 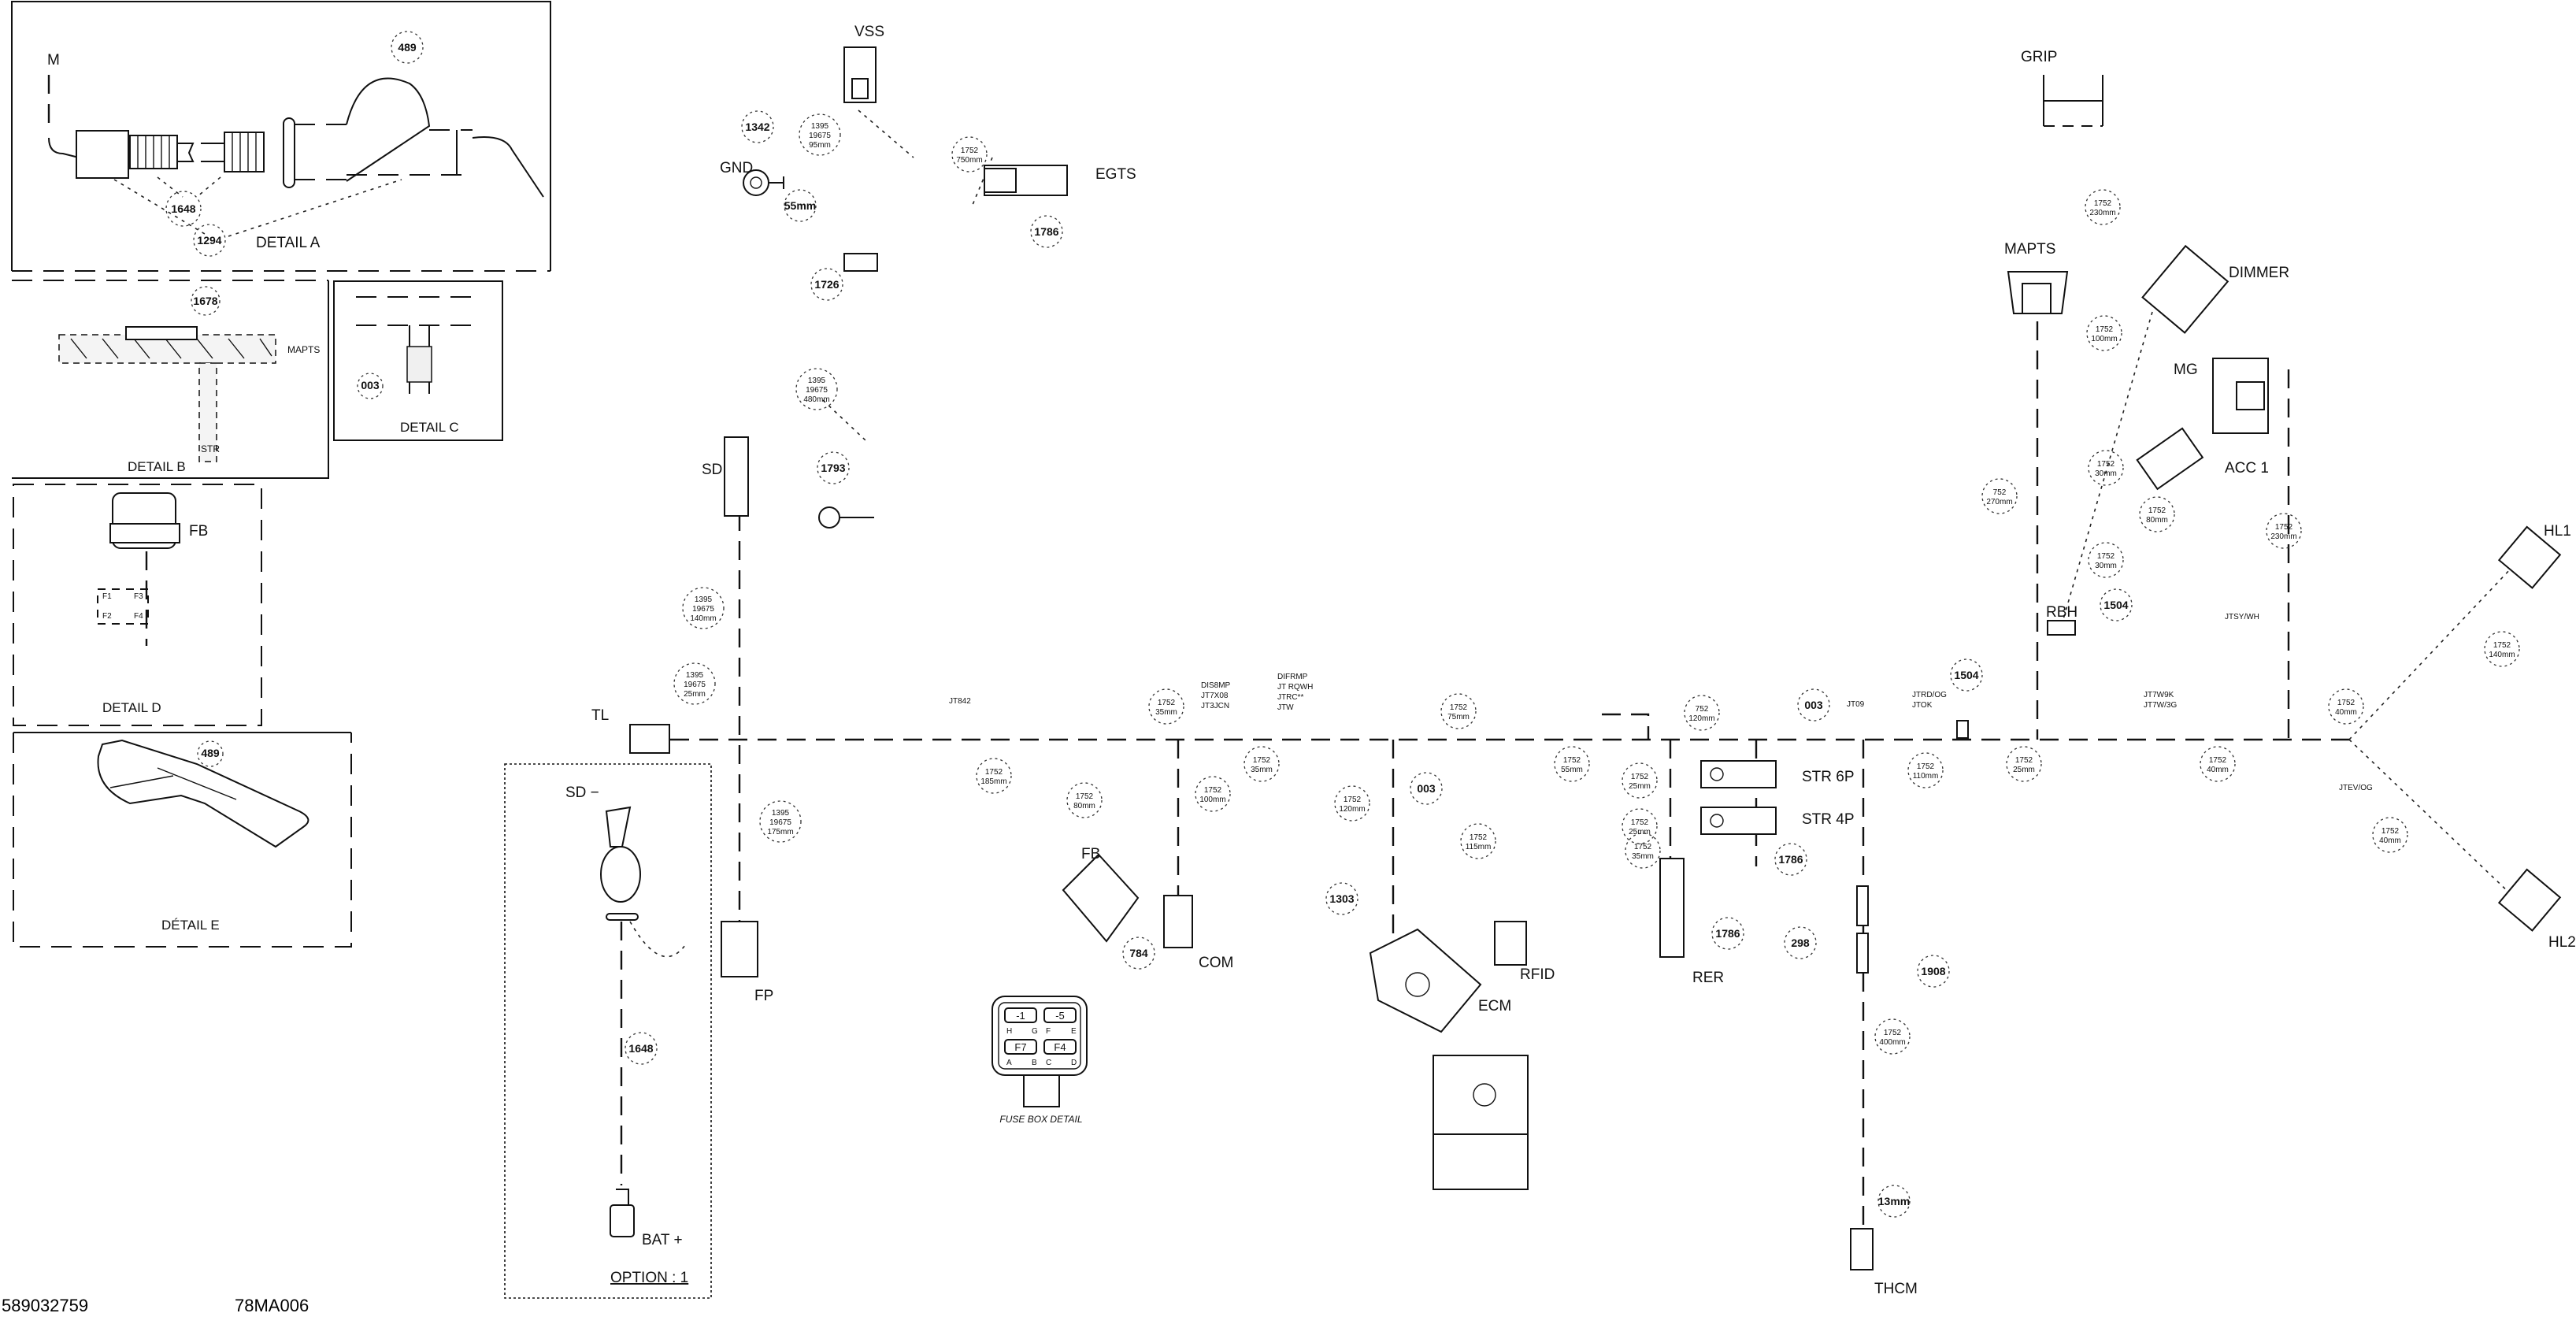 I want to click on callout-text: 003, so click(x=1813, y=705).